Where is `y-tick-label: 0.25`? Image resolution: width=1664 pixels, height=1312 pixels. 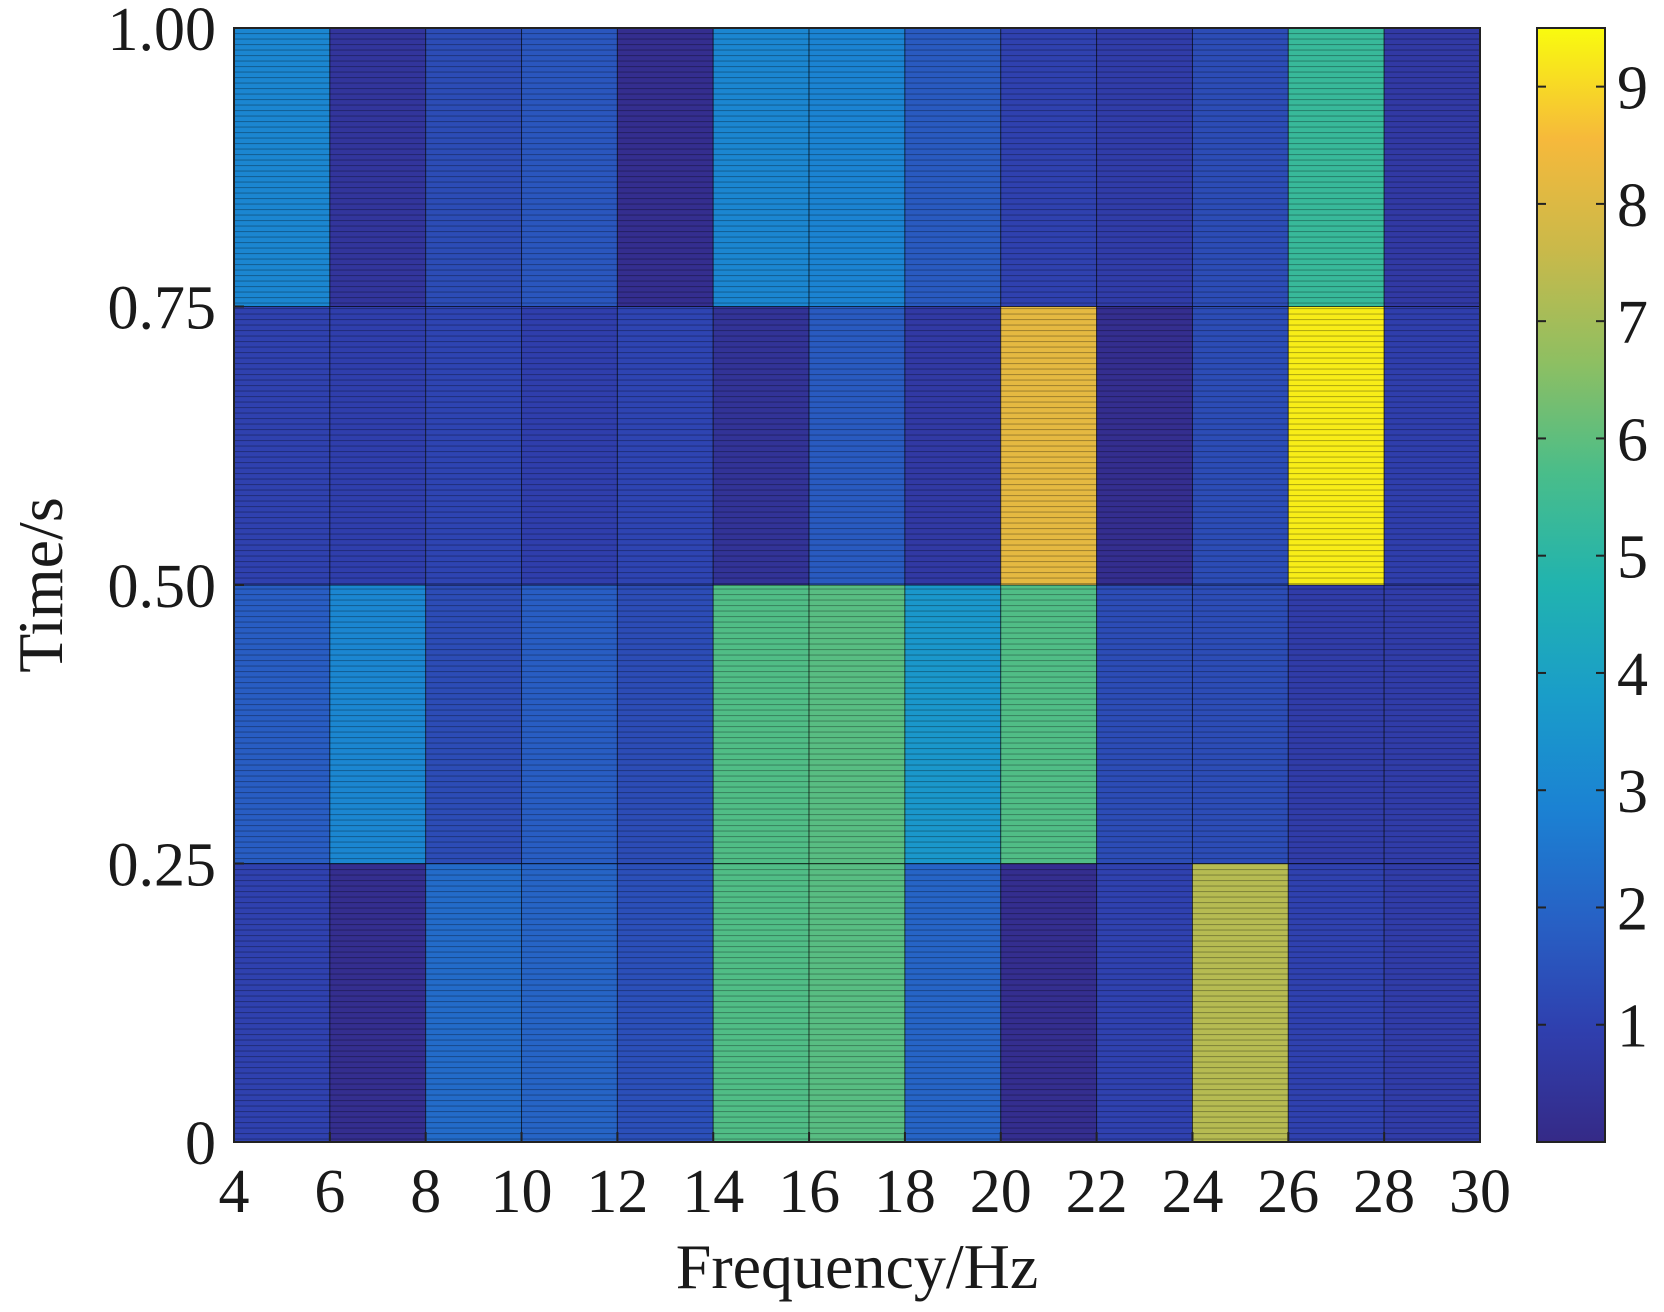 y-tick-label: 0.25 is located at coordinates (162, 866).